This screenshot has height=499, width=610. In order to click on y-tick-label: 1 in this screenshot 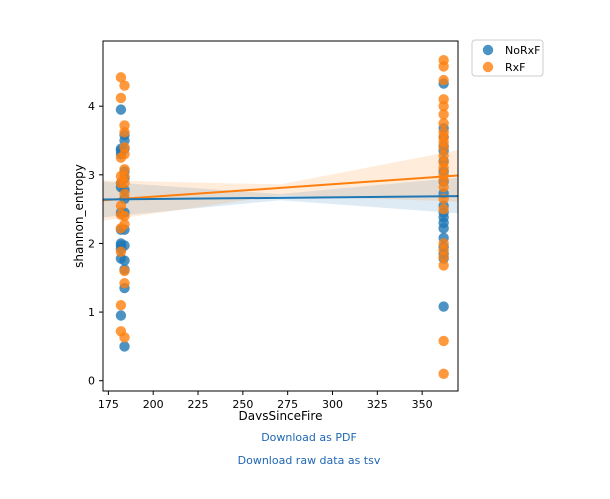, I will do `click(91, 312)`.